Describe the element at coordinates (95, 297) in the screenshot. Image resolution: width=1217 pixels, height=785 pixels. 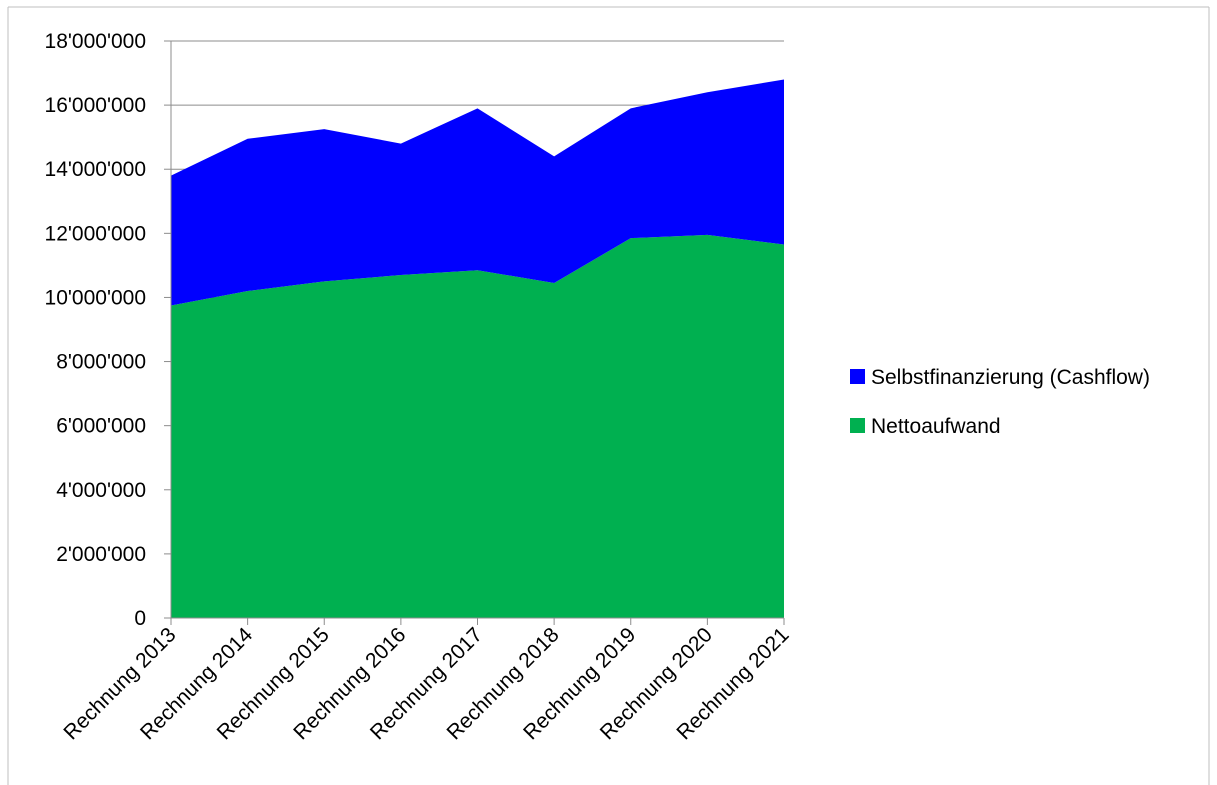
I see `y-tick-label: 10'000'000` at that location.